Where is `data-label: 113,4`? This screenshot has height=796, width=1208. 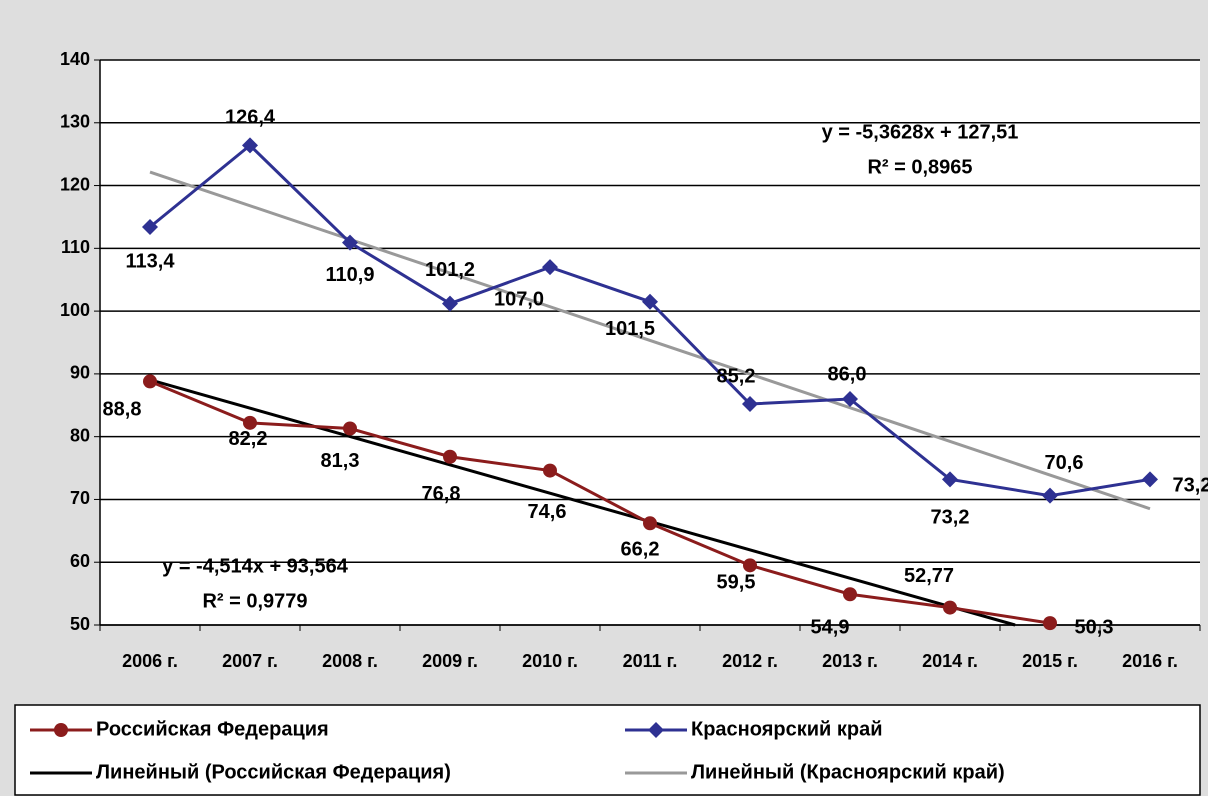
data-label: 113,4 is located at coordinates (151, 261).